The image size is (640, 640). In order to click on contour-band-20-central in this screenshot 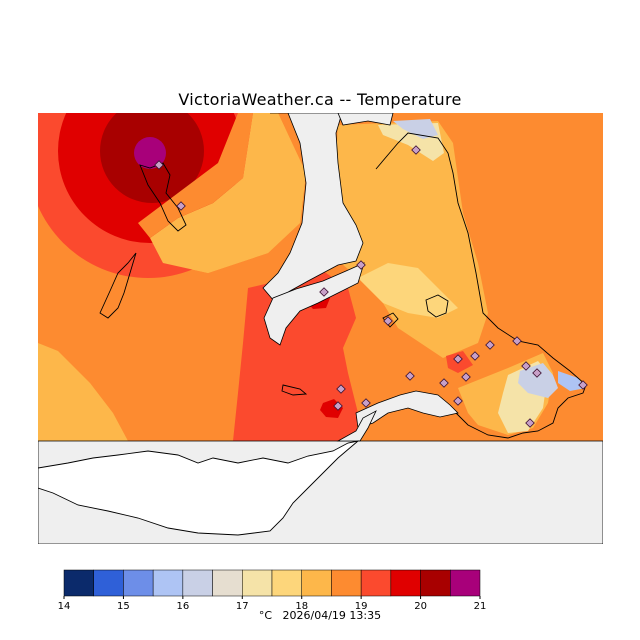, I will do `click(295, 356)`.